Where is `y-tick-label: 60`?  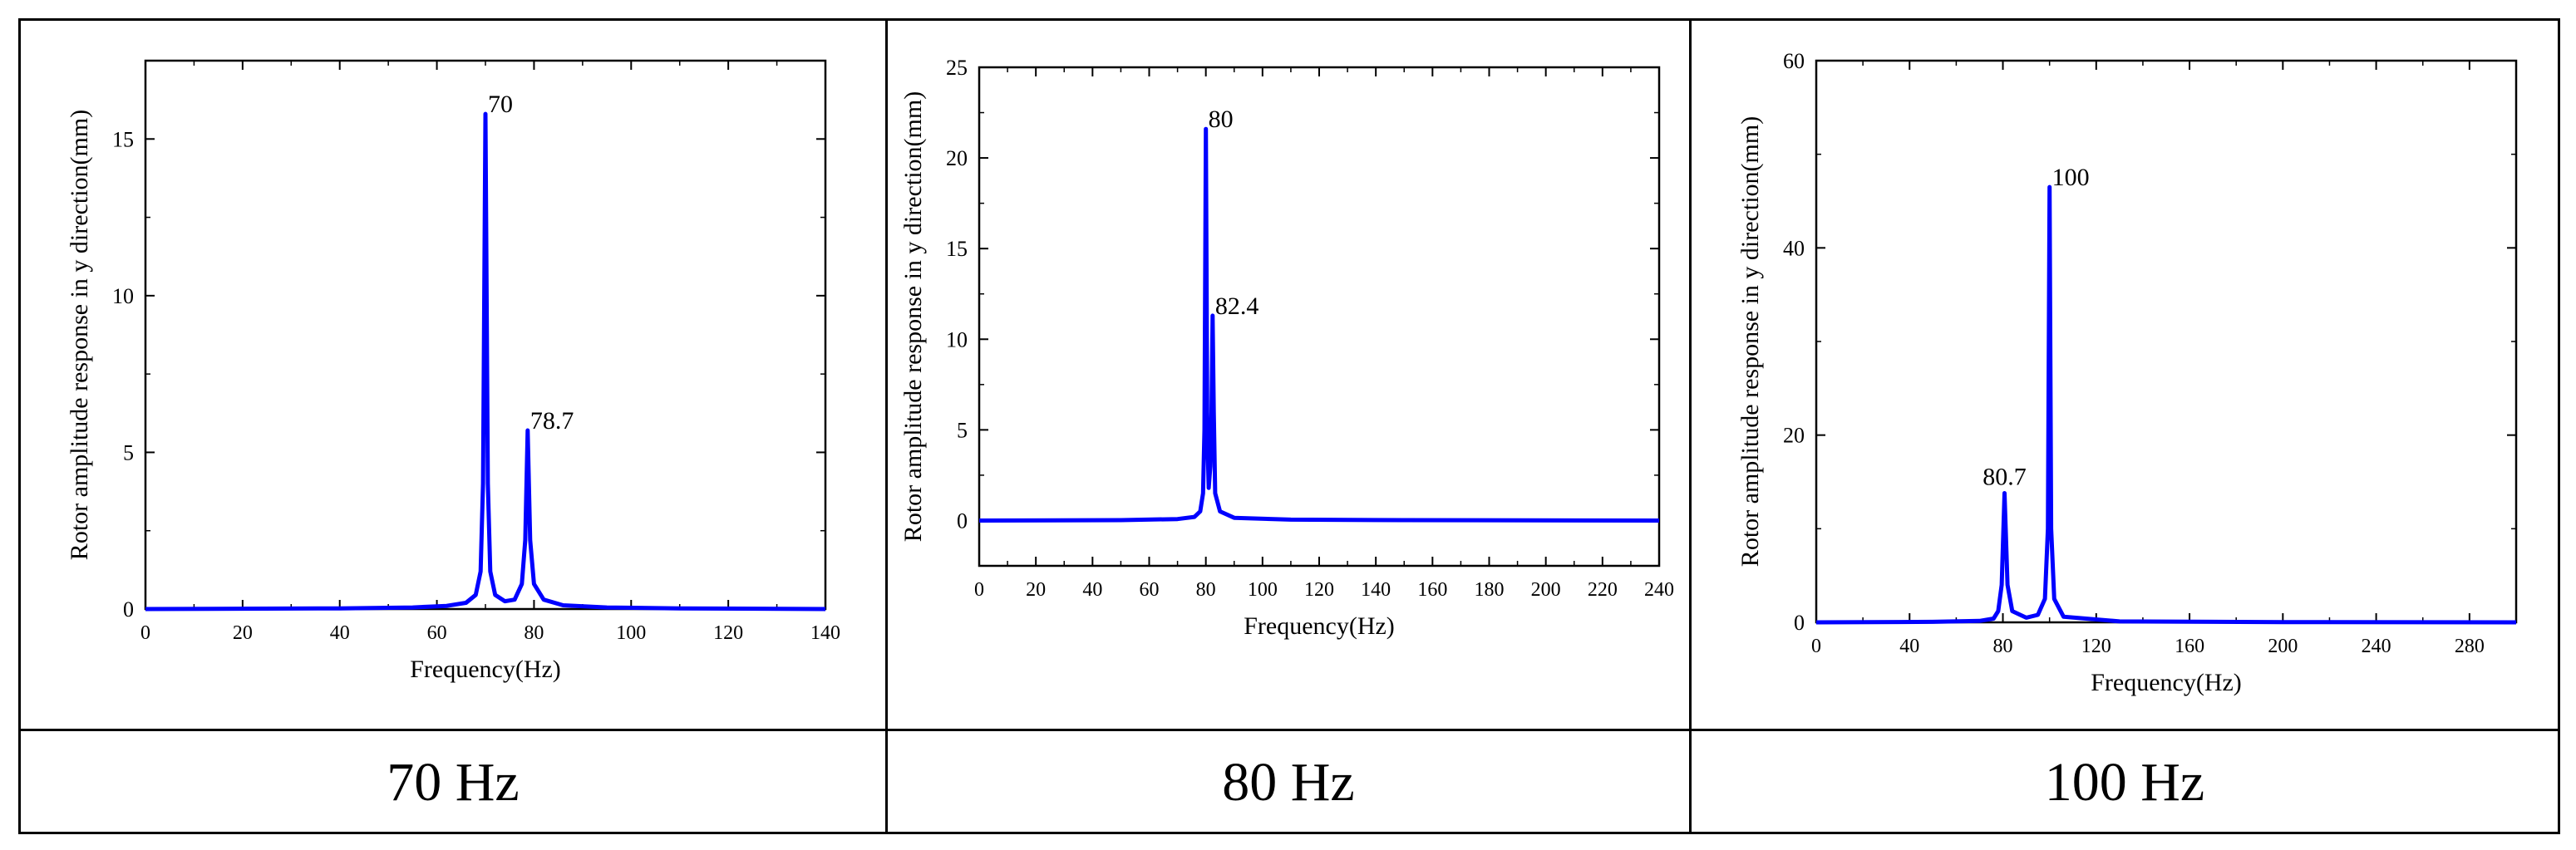
y-tick-label: 60 is located at coordinates (1794, 61).